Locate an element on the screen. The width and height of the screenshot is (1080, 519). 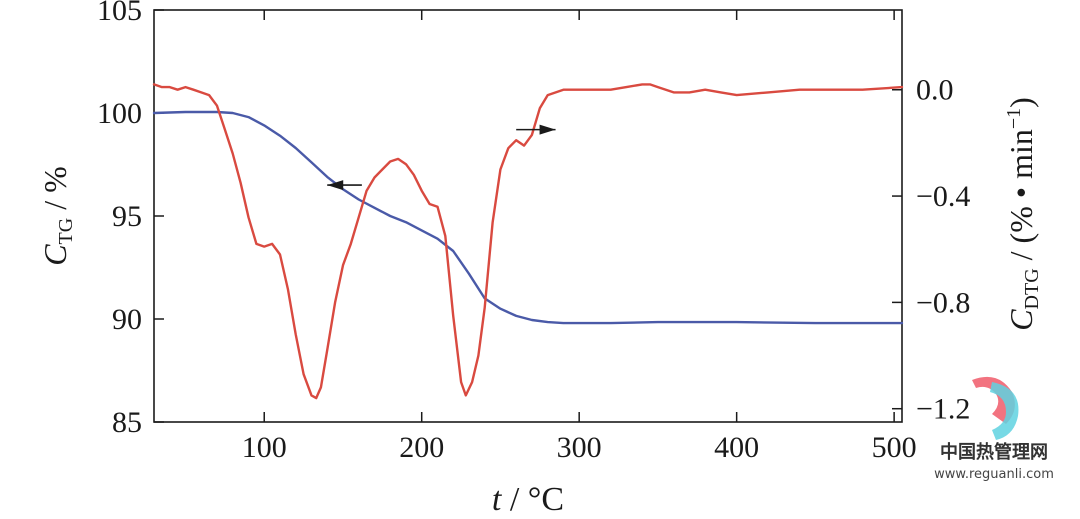
y-right-axis-label: CDTG / (% • min−1) is located at coordinates (1023, 214).